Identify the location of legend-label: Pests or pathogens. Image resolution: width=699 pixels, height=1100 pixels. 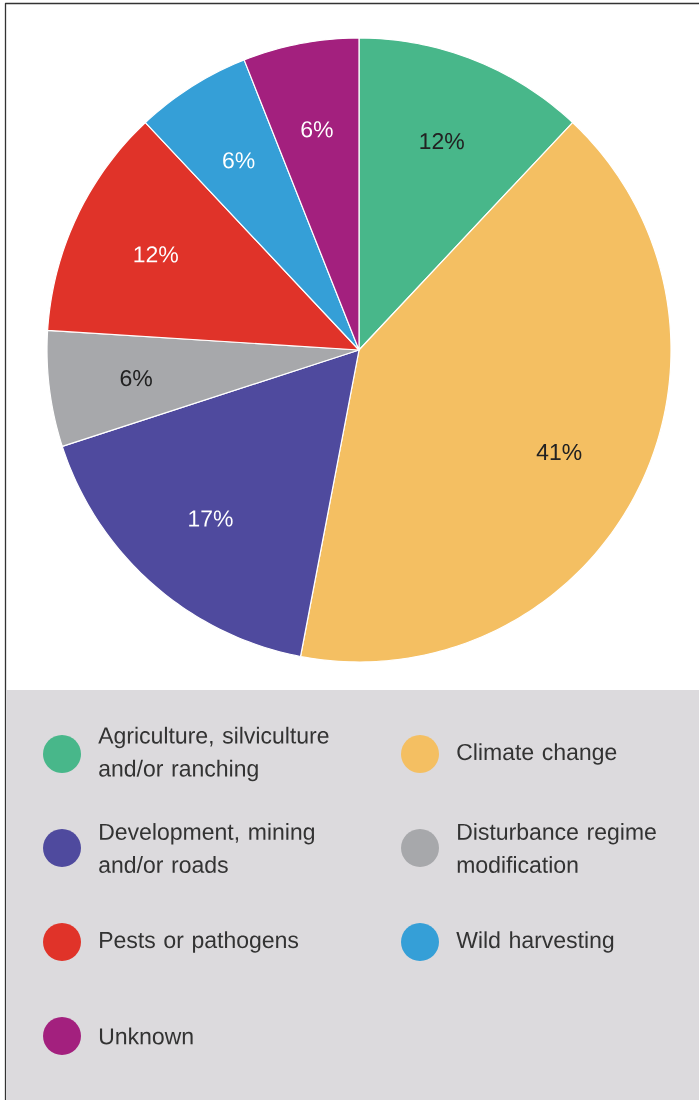
(199, 942).